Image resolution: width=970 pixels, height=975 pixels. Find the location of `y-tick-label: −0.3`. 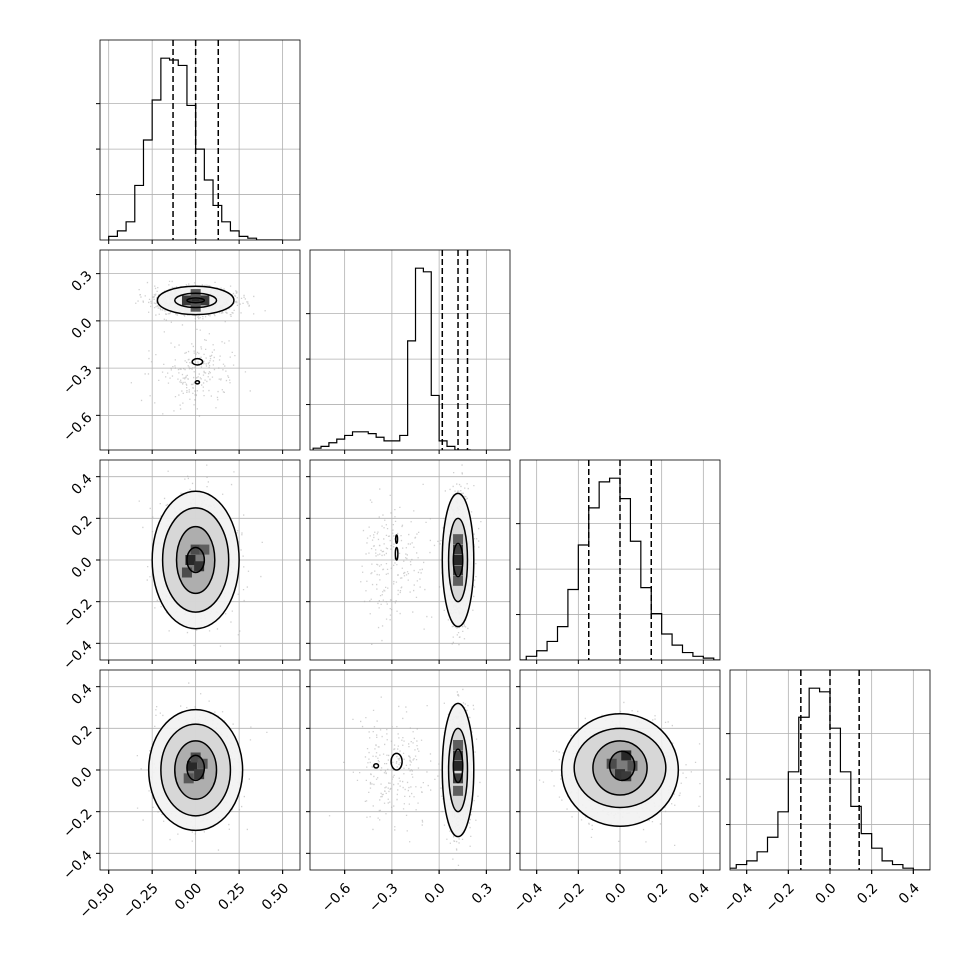

y-tick-label: −0.3 is located at coordinates (77, 379).